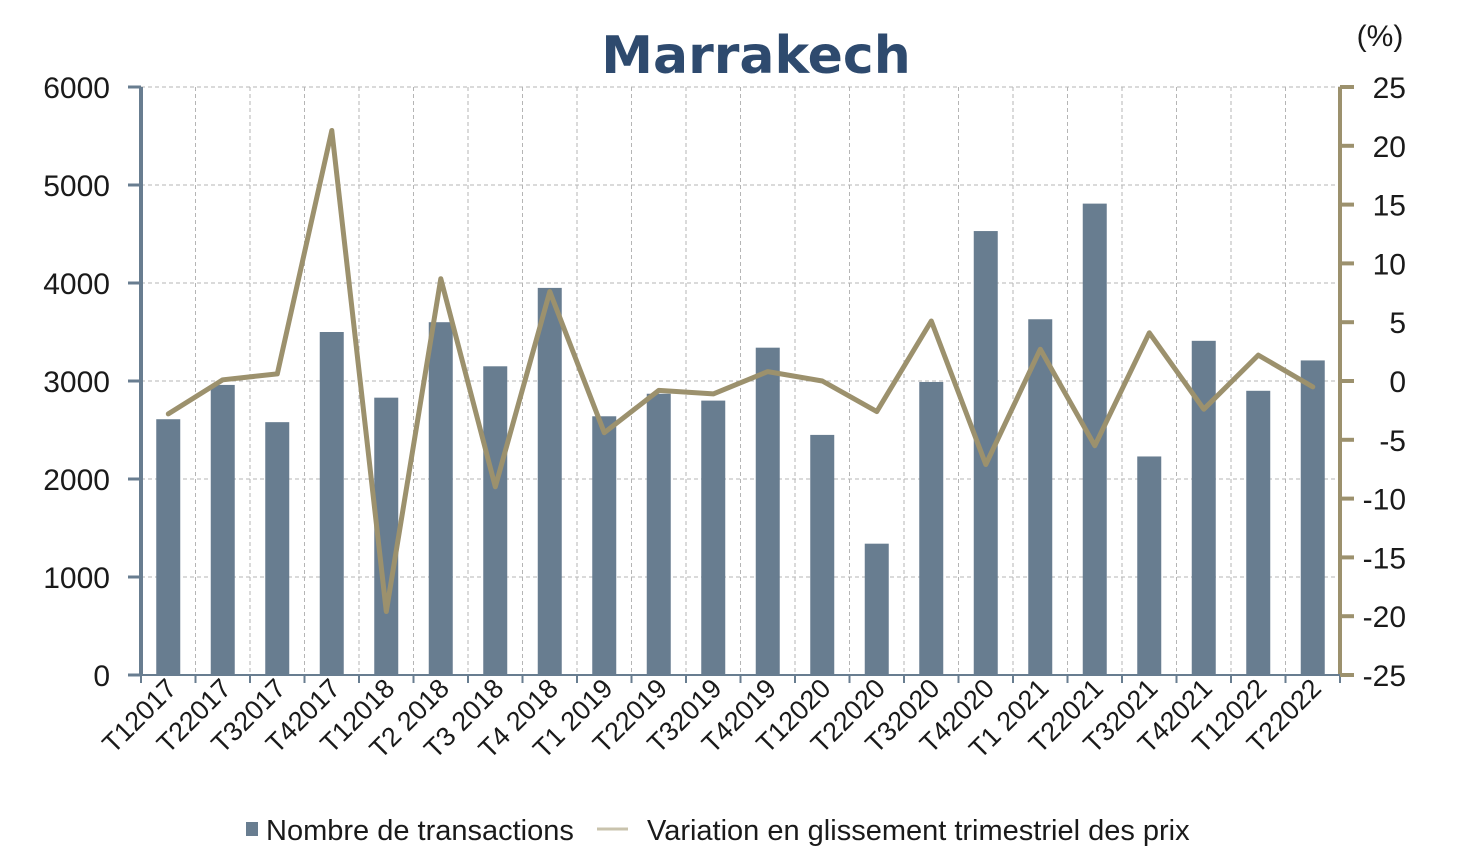  I want to click on right-tick-label: 20, so click(1389, 147).